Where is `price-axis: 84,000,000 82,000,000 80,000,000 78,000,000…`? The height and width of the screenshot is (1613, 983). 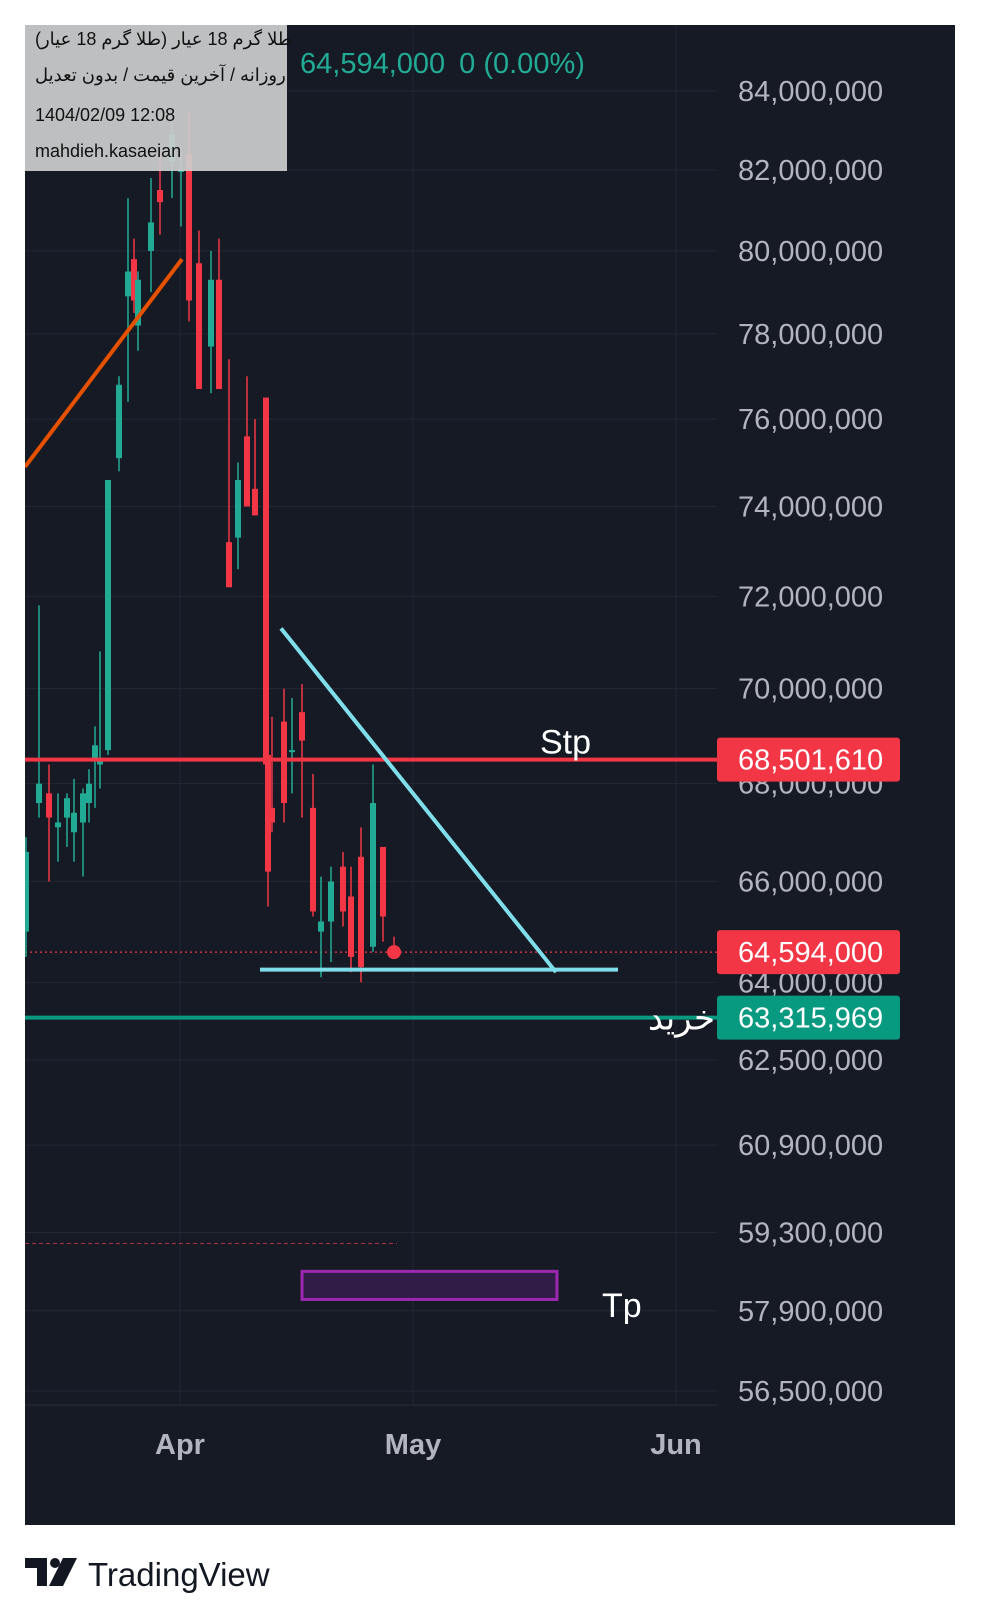 price-axis: 84,000,000 82,000,000 80,000,000 78,000,000… is located at coordinates (810, 742).